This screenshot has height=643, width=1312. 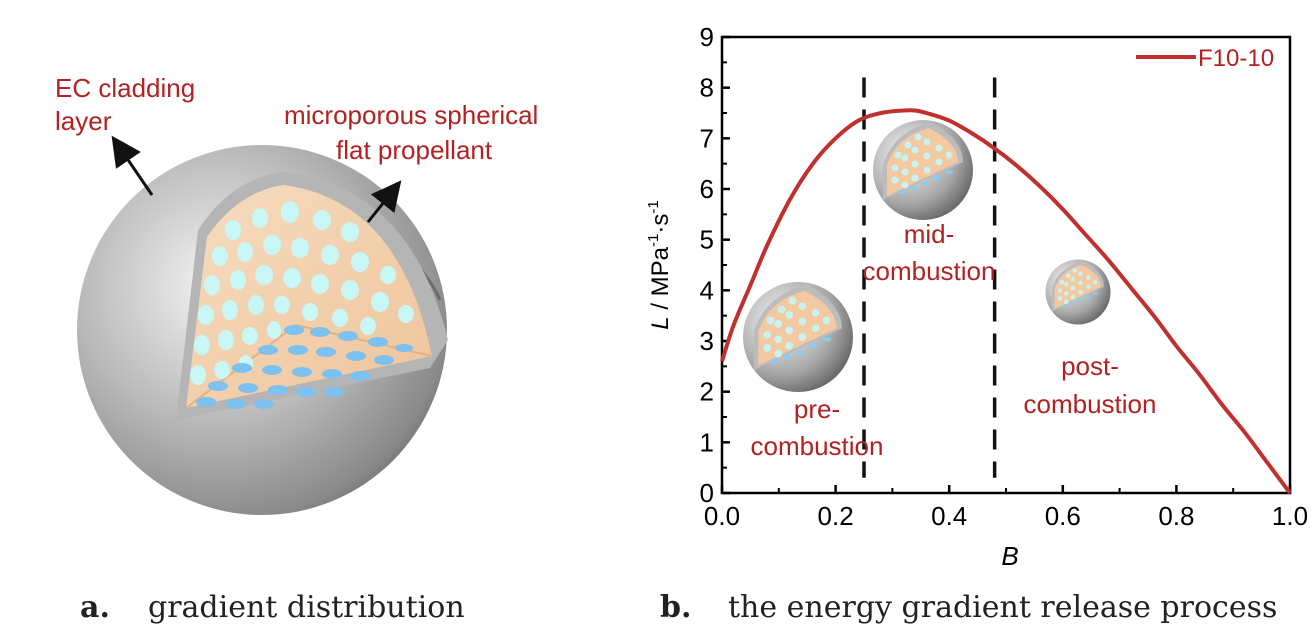 I want to click on post-combustion-sphere, so click(x=1078, y=292).